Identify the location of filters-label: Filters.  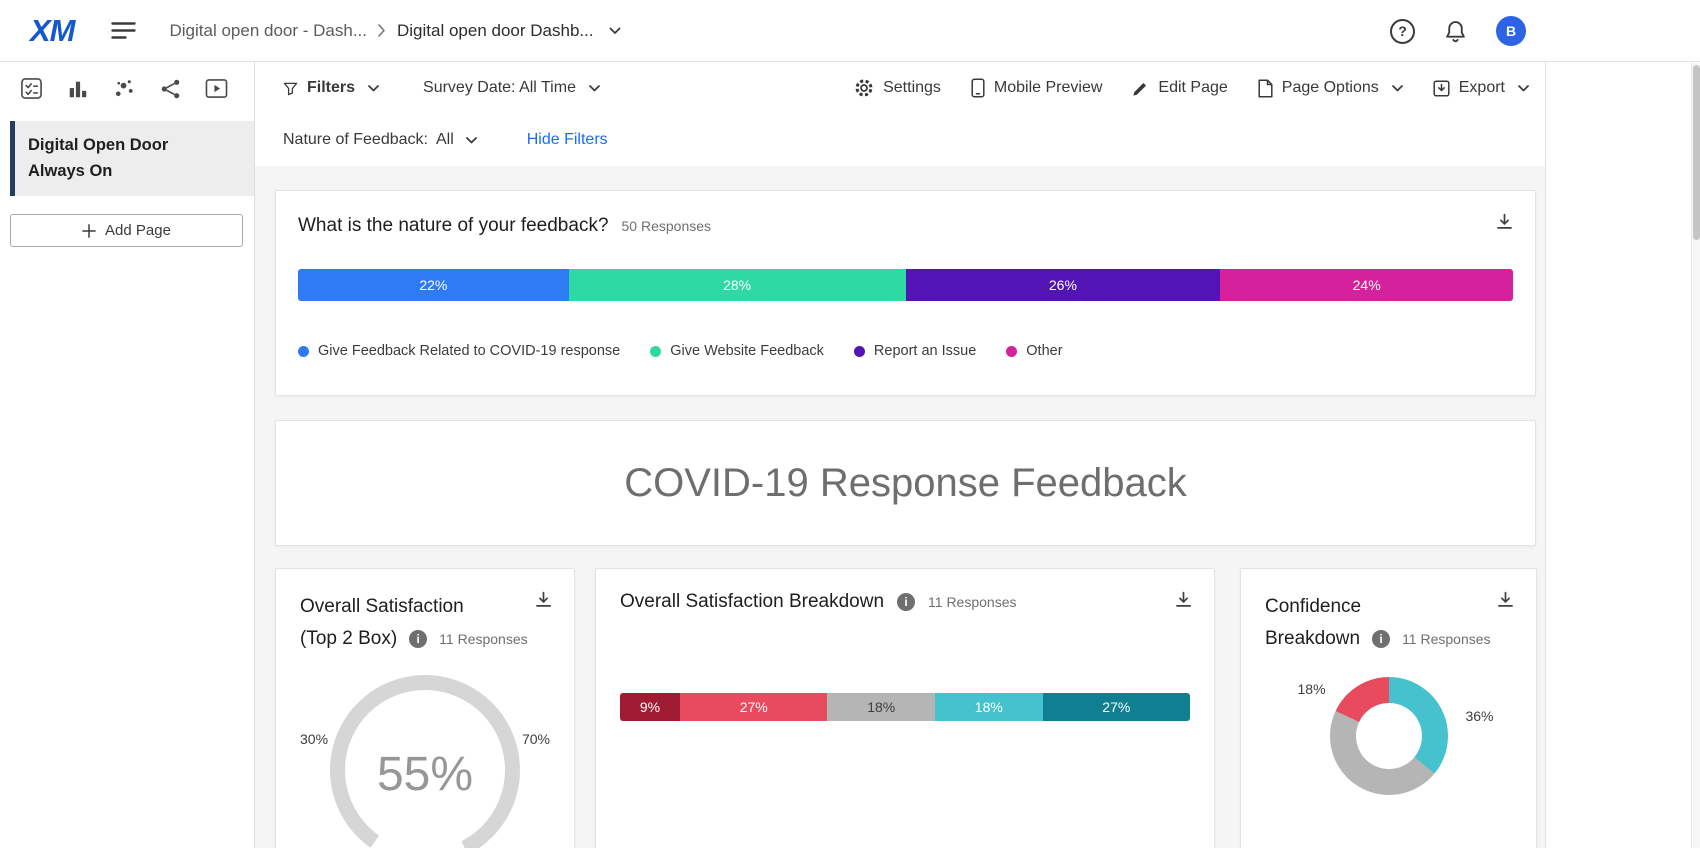
(331, 87).